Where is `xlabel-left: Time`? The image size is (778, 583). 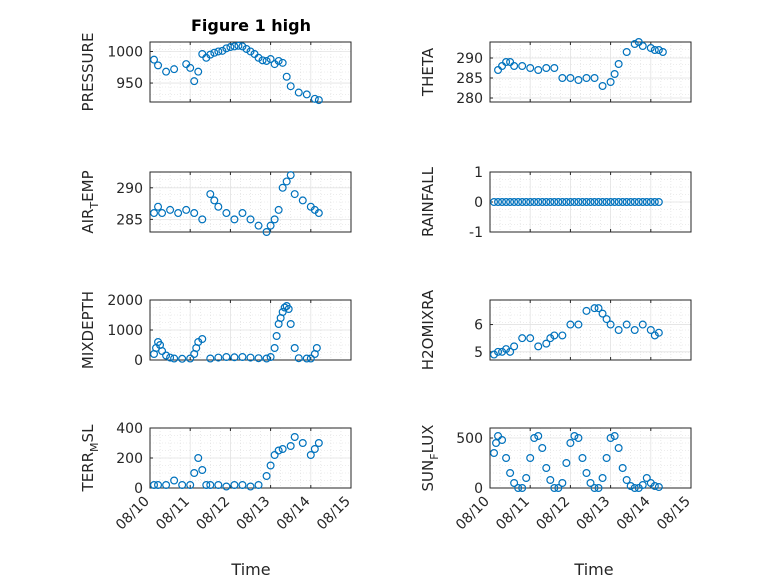
xlabel-left: Time is located at coordinates (250, 569).